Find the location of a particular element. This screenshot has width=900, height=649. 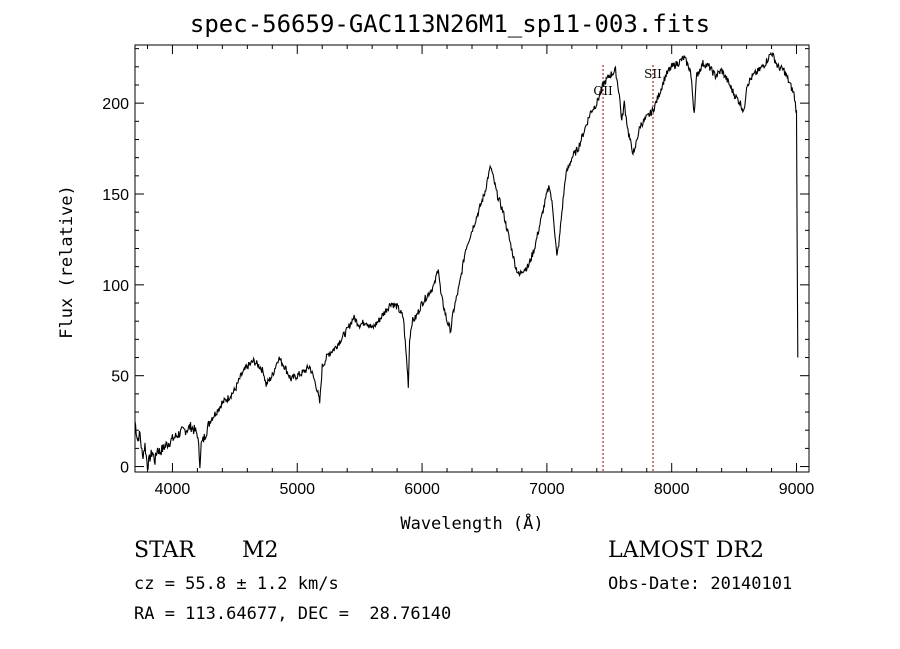

object-class: M2 is located at coordinates (260, 550).